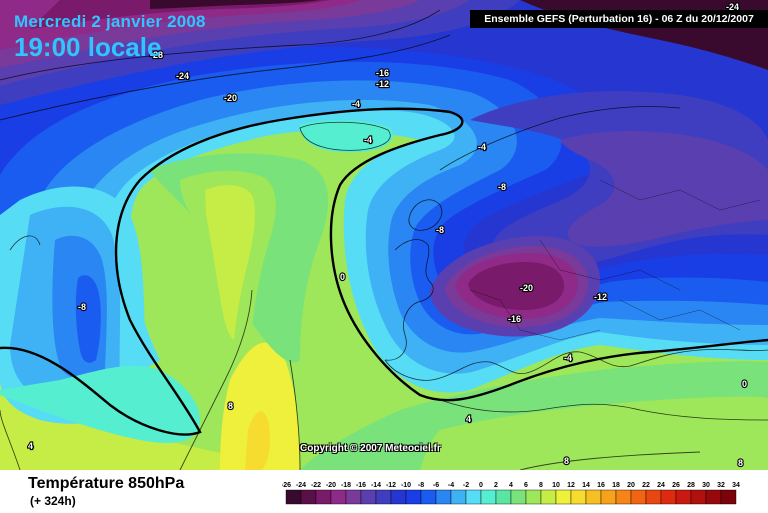 The image size is (768, 513). Describe the element at coordinates (106, 483) in the screenshot. I see `variable-title: Température 850hPa` at that location.